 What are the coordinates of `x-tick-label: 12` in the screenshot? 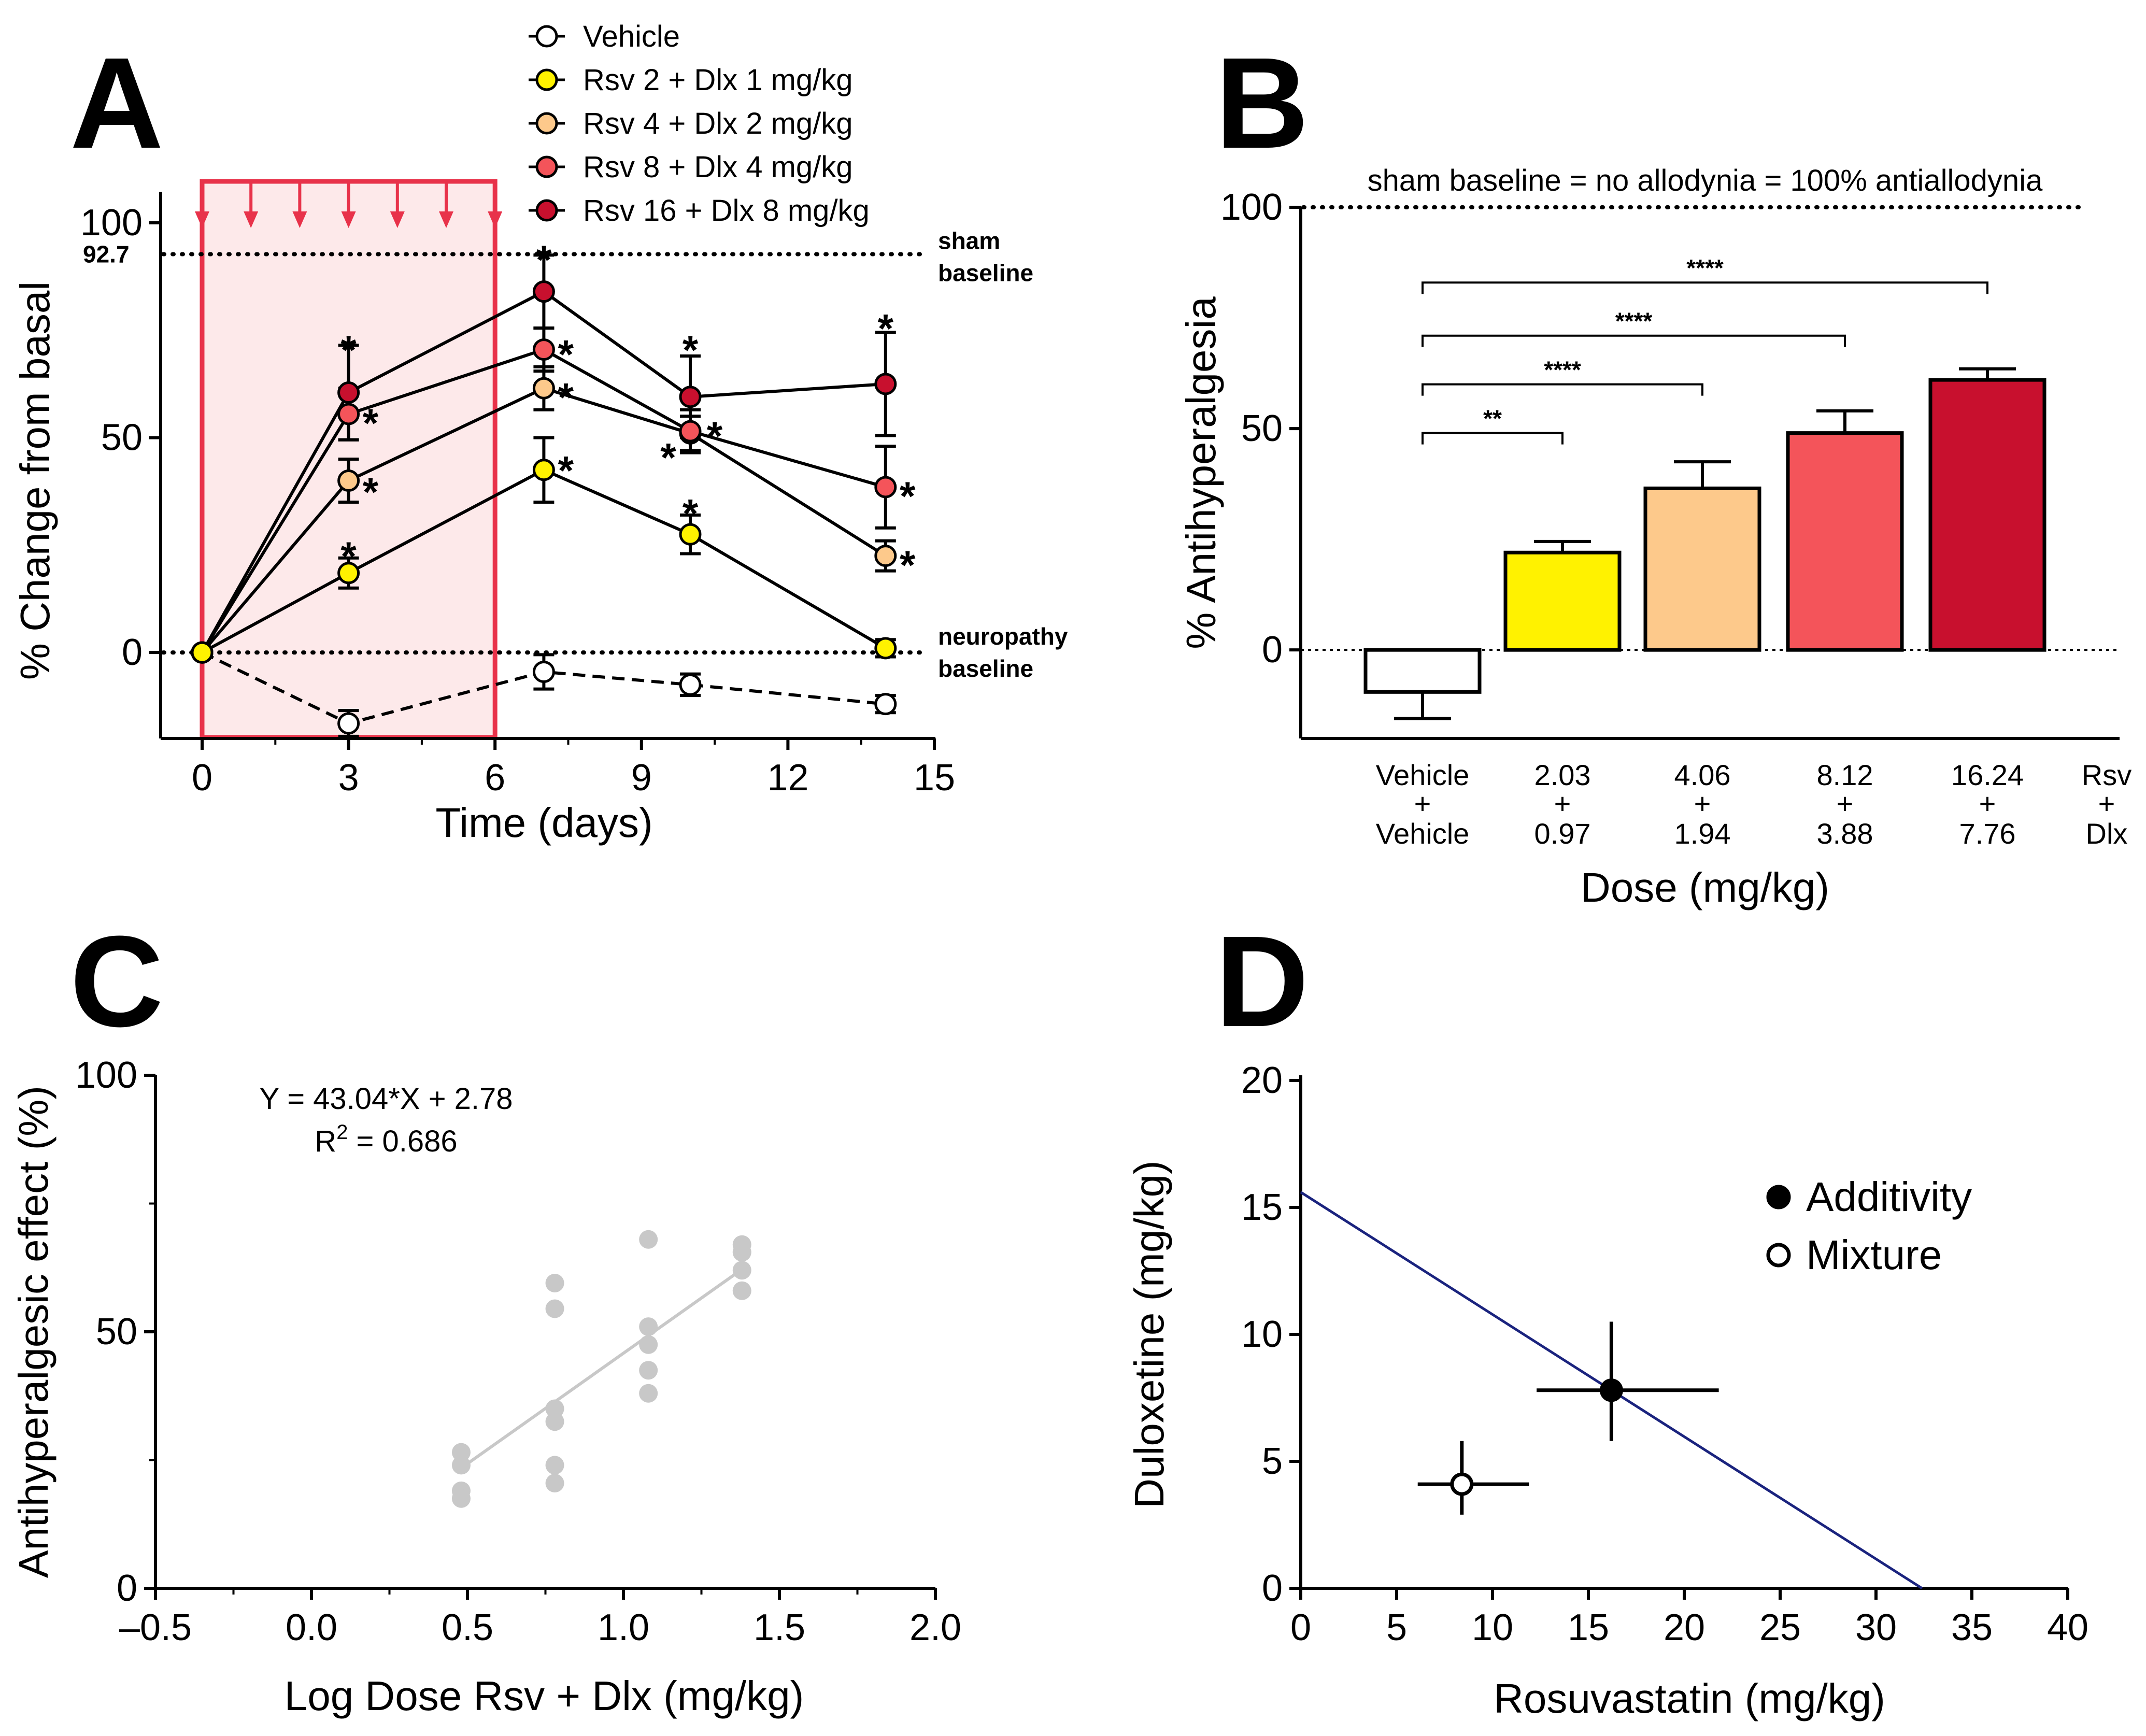 It's located at (787, 778).